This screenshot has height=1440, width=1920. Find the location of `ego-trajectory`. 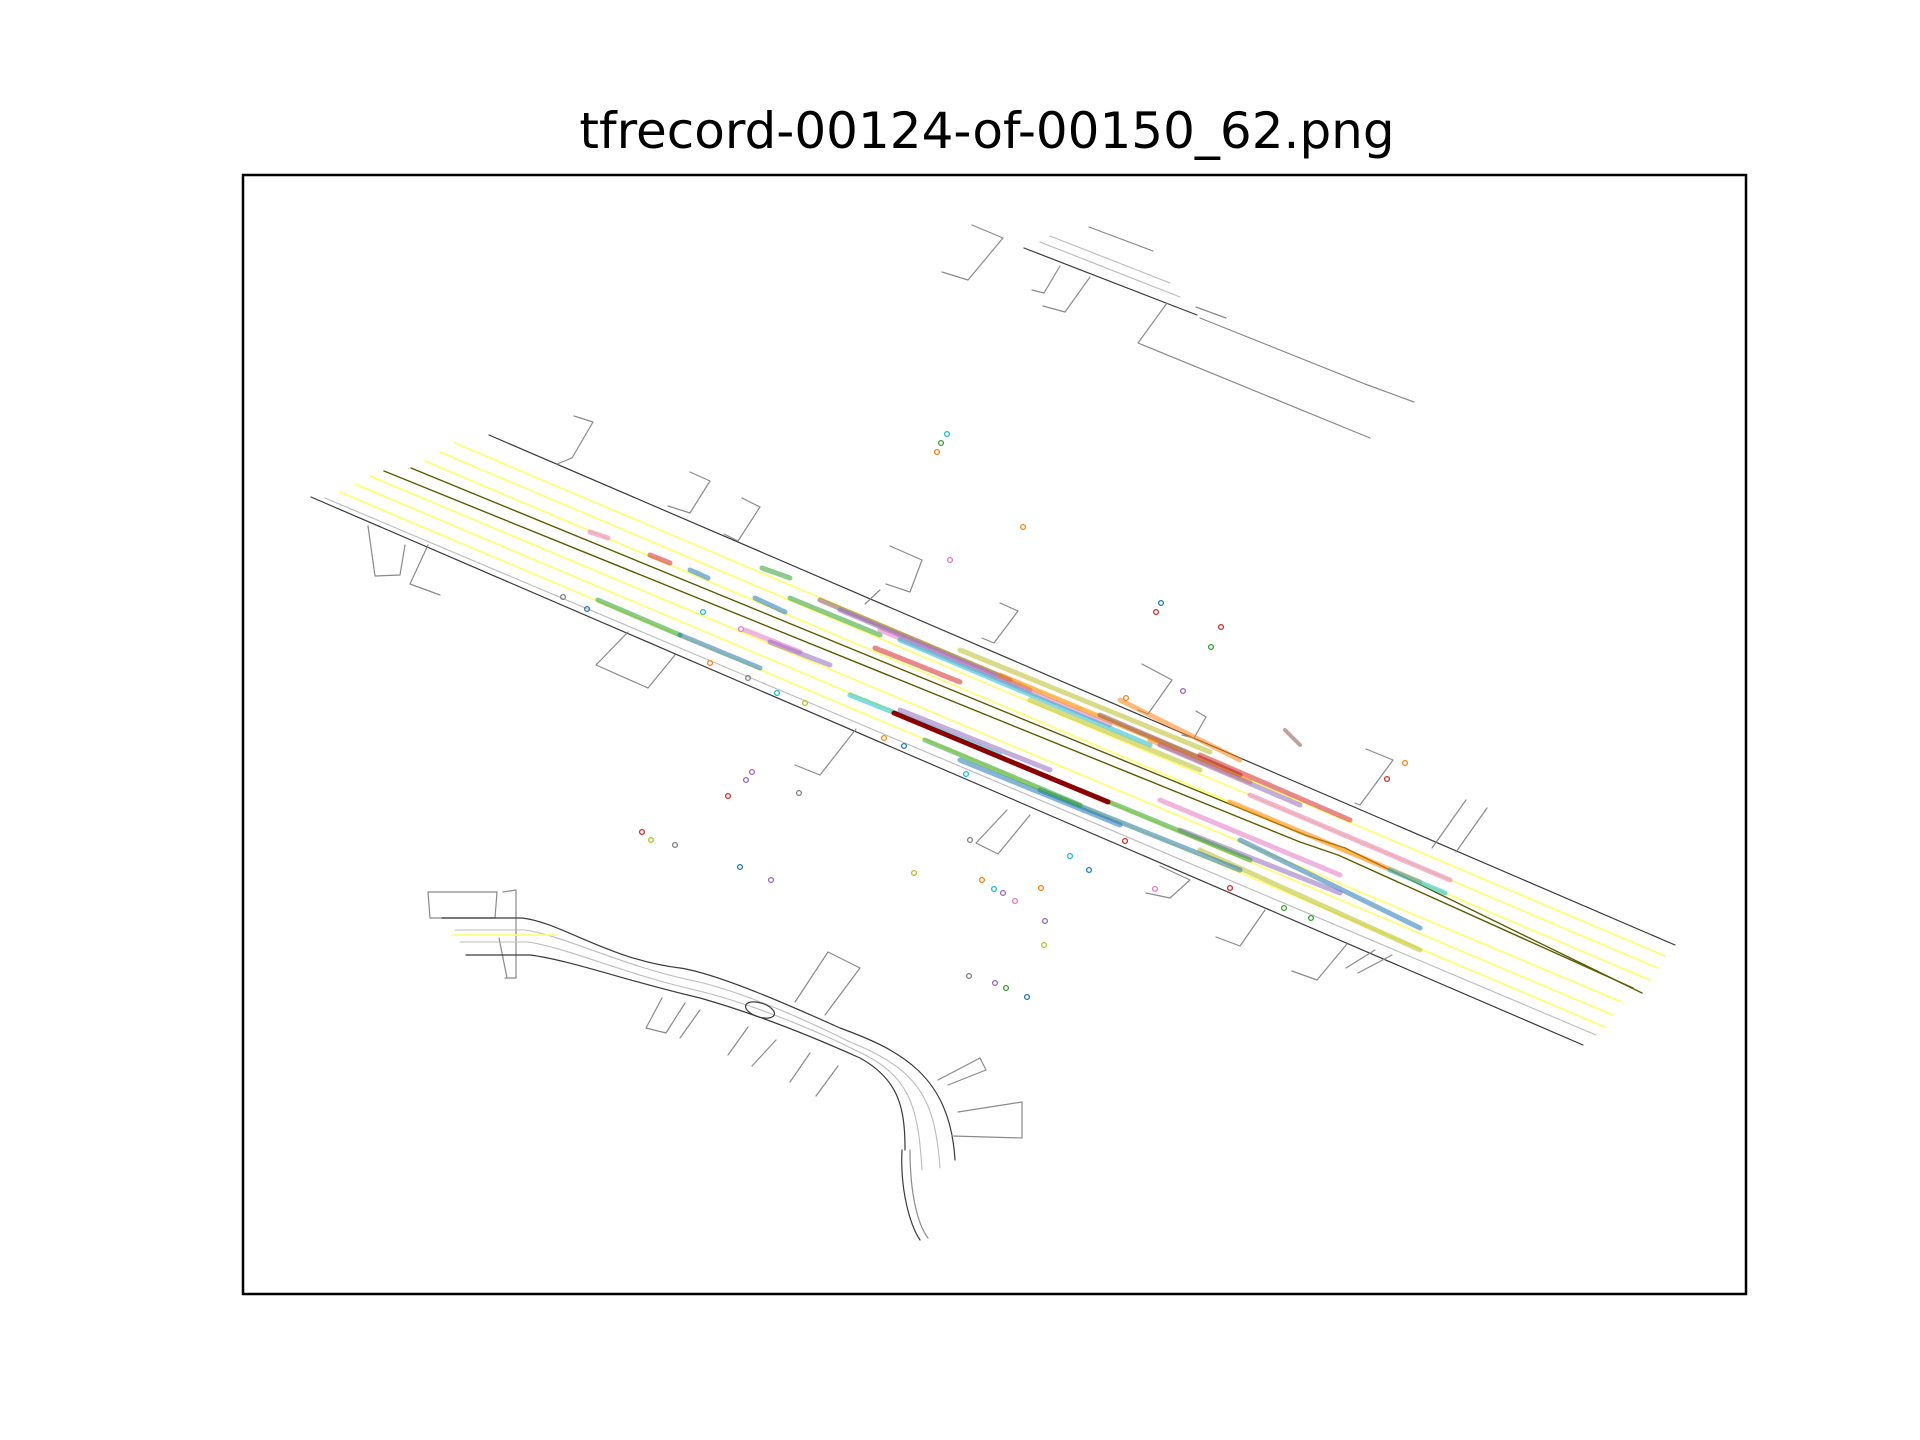

ego-trajectory is located at coordinates (1001, 757).